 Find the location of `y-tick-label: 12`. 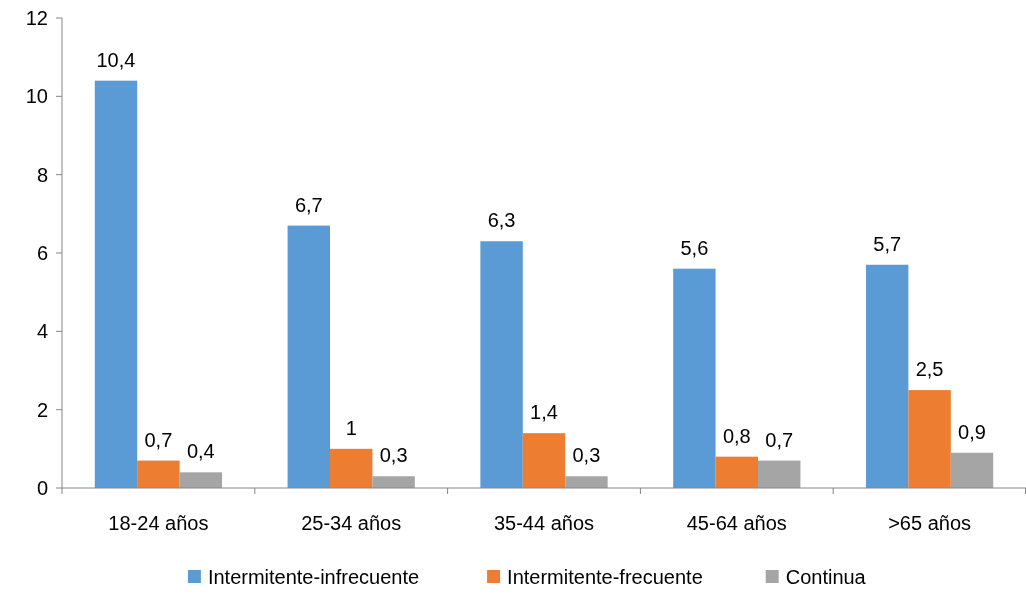

y-tick-label: 12 is located at coordinates (36, 18).